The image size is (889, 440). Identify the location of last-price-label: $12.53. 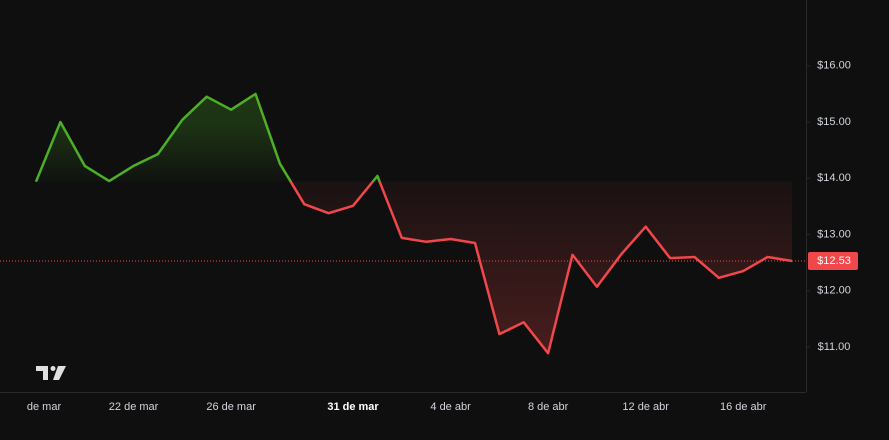
(834, 261).